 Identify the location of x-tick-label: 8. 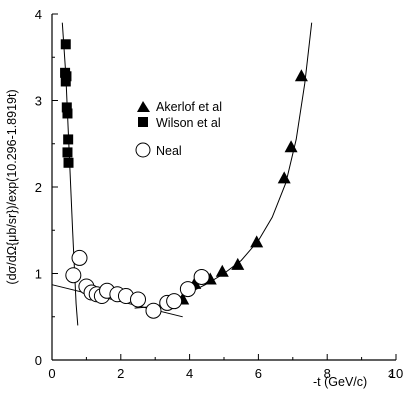
(327, 373).